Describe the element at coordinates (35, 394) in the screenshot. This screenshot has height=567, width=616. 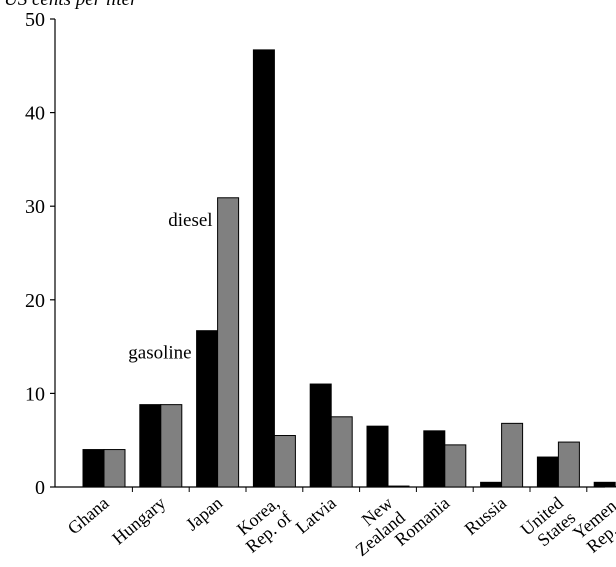
I see `y-tick-label: 10` at that location.